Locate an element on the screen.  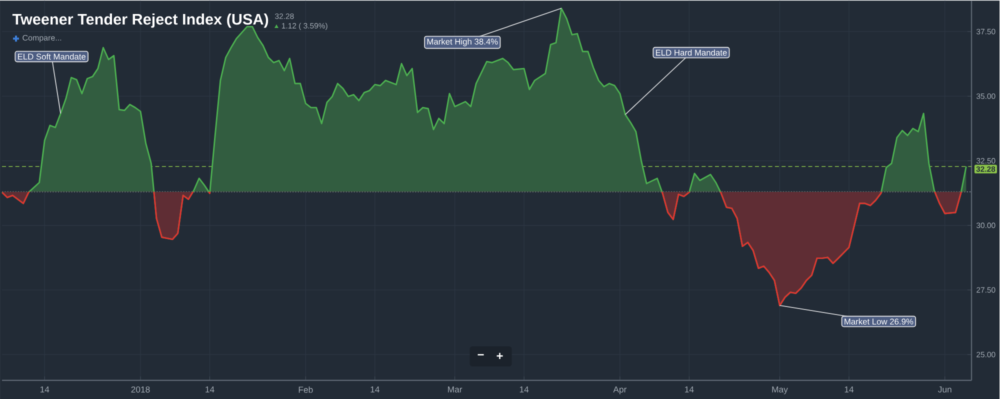
annotation: + is located at coordinates (499, 355).